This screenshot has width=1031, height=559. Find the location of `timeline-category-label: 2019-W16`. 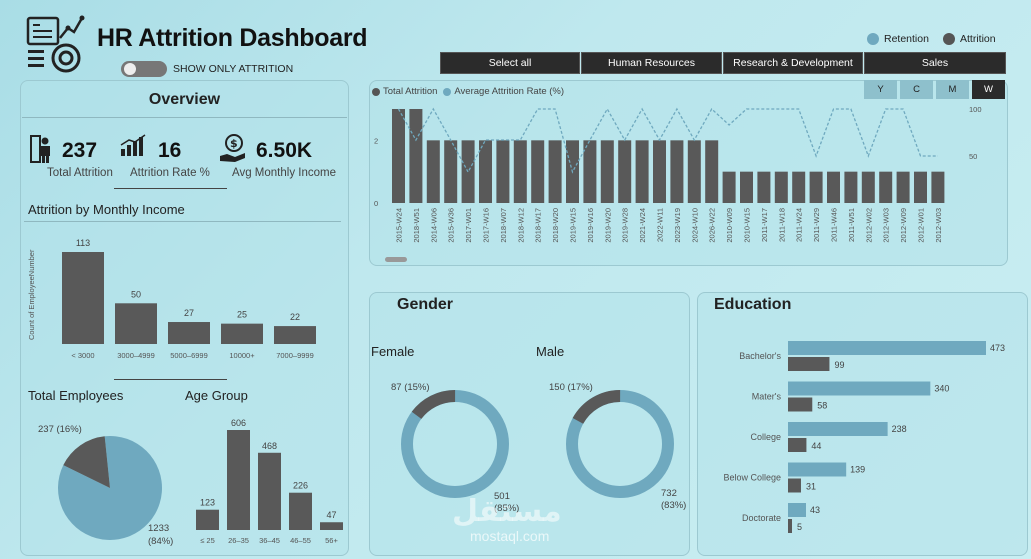

timeline-category-label: 2019-W16 is located at coordinates (590, 225).